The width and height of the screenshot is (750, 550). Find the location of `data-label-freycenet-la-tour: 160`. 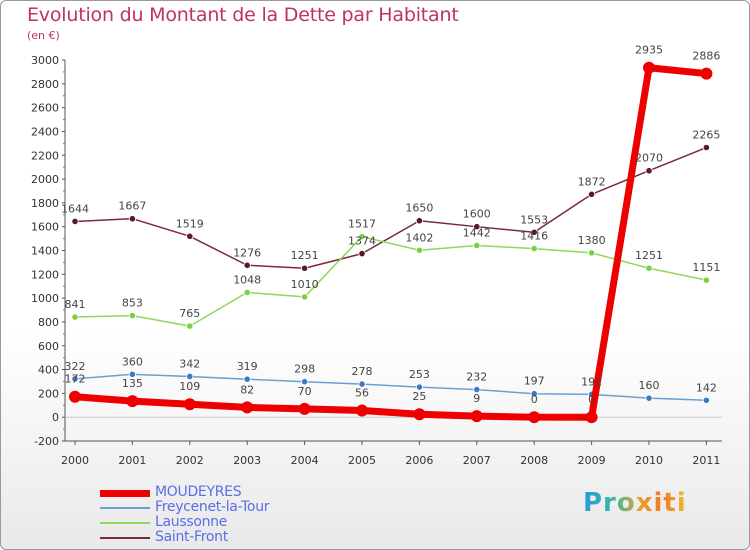

data-label-freycenet-la-tour: 160 is located at coordinates (649, 385).